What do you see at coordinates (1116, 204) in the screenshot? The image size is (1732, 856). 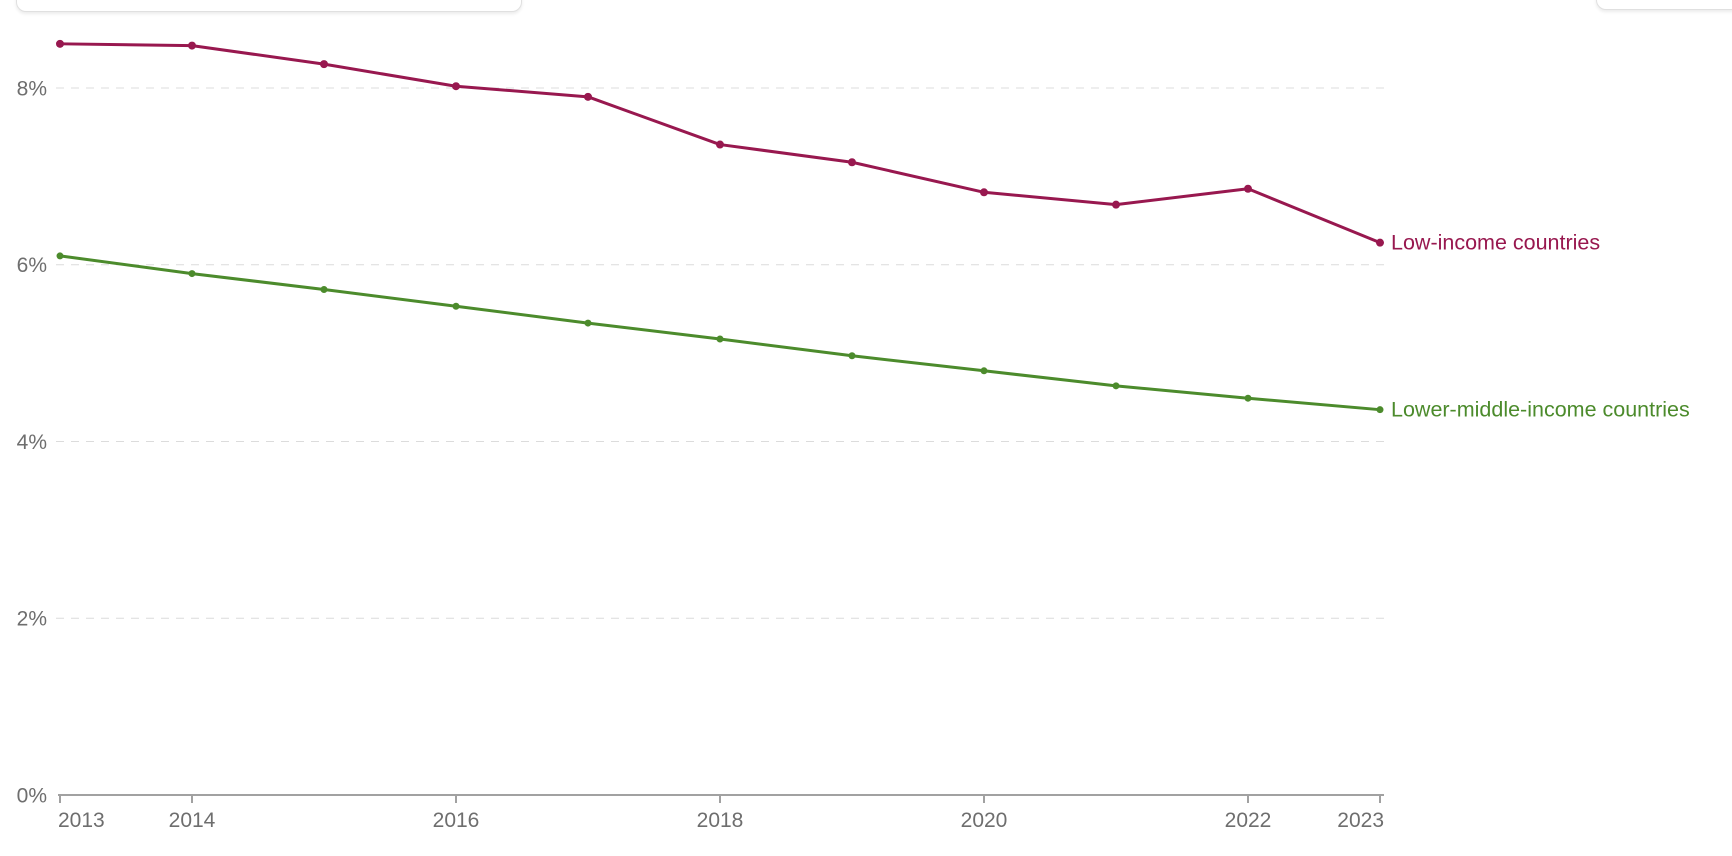 I see `data-point-low-income-countries-2021` at bounding box center [1116, 204].